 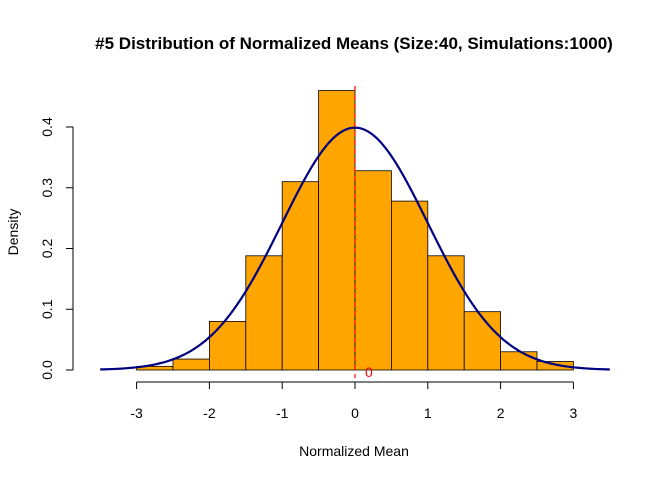 What do you see at coordinates (47, 309) in the screenshot?
I see `y-tick-label: 0.1` at bounding box center [47, 309].